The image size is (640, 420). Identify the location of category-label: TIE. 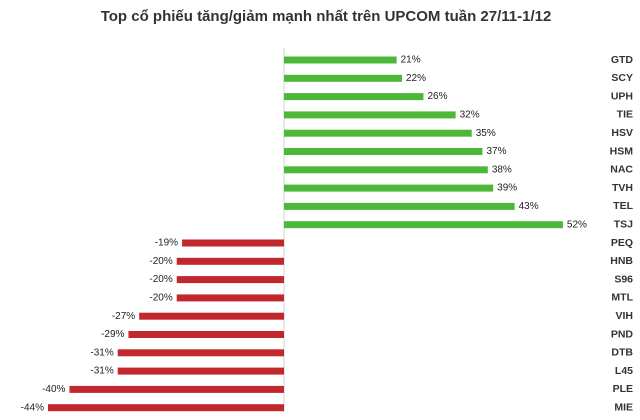
(625, 115).